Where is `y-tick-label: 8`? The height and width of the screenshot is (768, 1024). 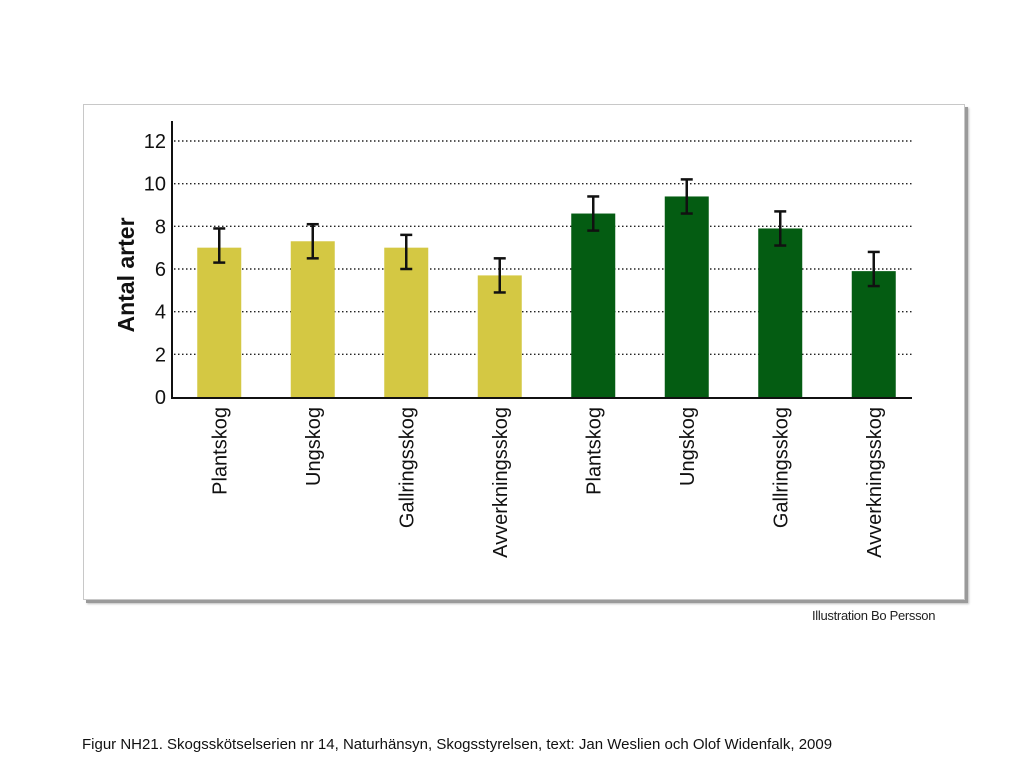
y-tick-label: 8 is located at coordinates (160, 227).